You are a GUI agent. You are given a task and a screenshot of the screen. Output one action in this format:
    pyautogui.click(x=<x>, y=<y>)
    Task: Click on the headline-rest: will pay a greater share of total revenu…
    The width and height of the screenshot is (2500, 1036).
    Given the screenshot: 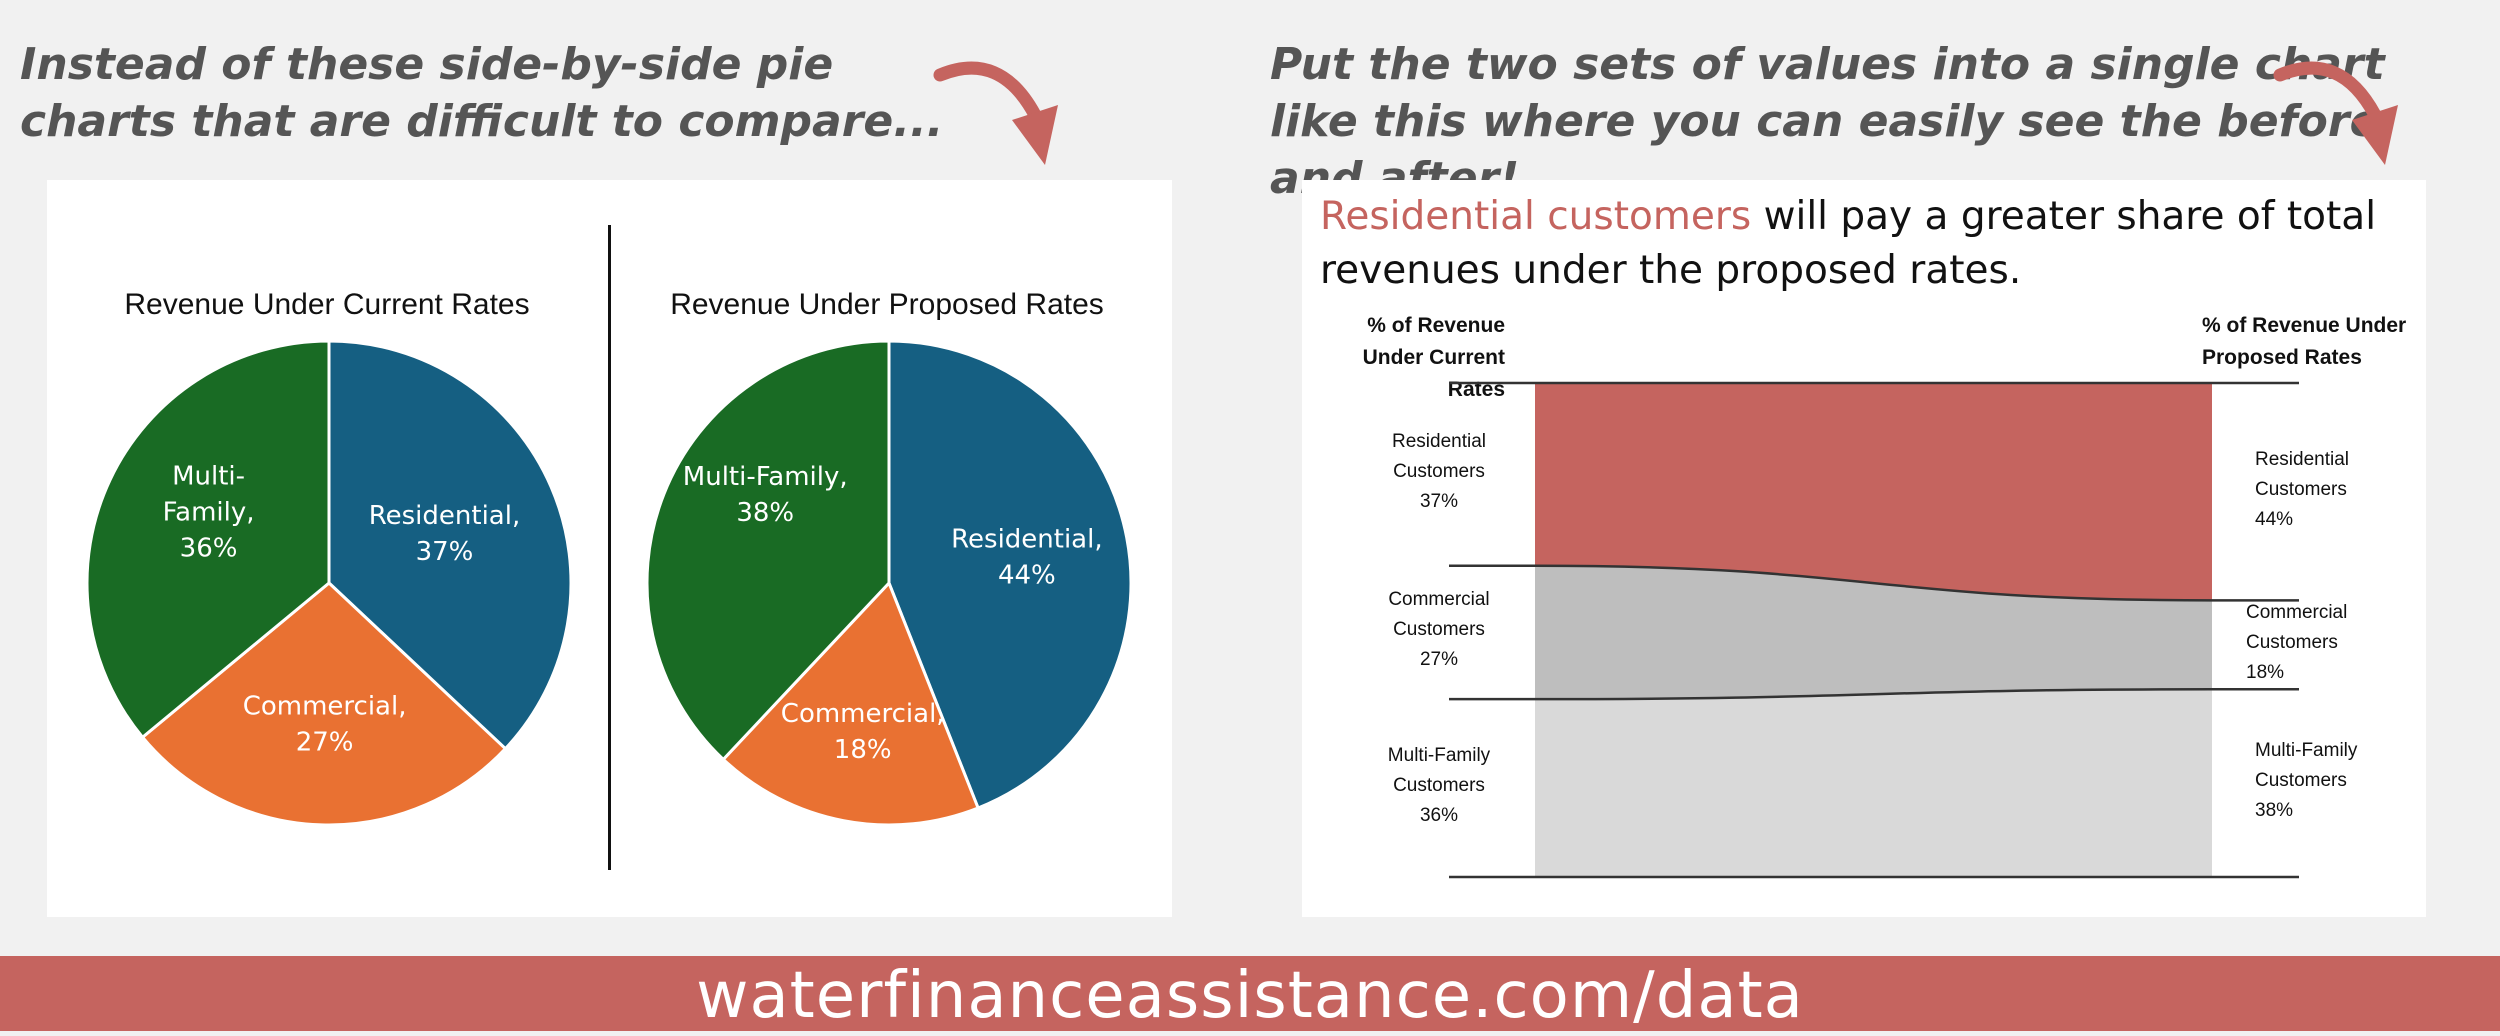 What is the action you would take?
    pyautogui.click(x=1848, y=243)
    